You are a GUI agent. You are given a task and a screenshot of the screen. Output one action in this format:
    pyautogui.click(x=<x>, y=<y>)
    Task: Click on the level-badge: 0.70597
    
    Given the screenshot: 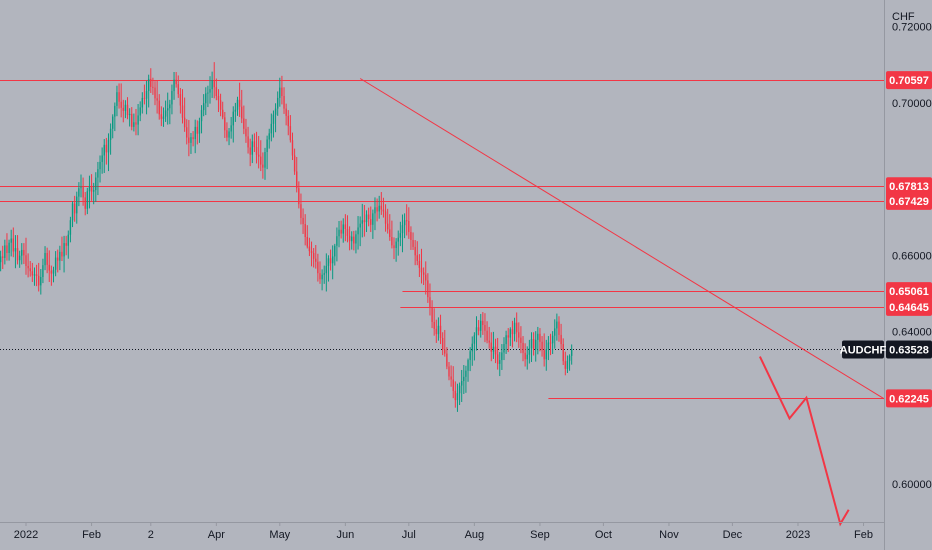 What is the action you would take?
    pyautogui.click(x=909, y=80)
    